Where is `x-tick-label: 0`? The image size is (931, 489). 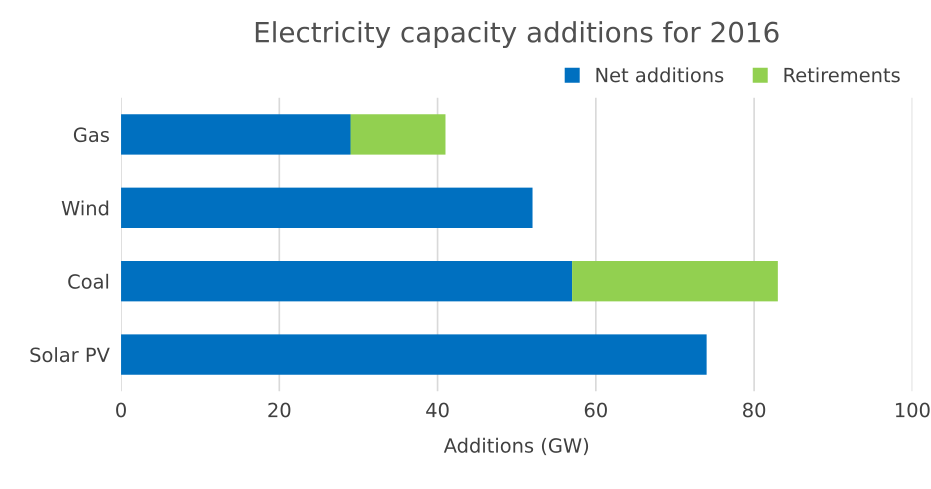 x-tick-label: 0 is located at coordinates (121, 410).